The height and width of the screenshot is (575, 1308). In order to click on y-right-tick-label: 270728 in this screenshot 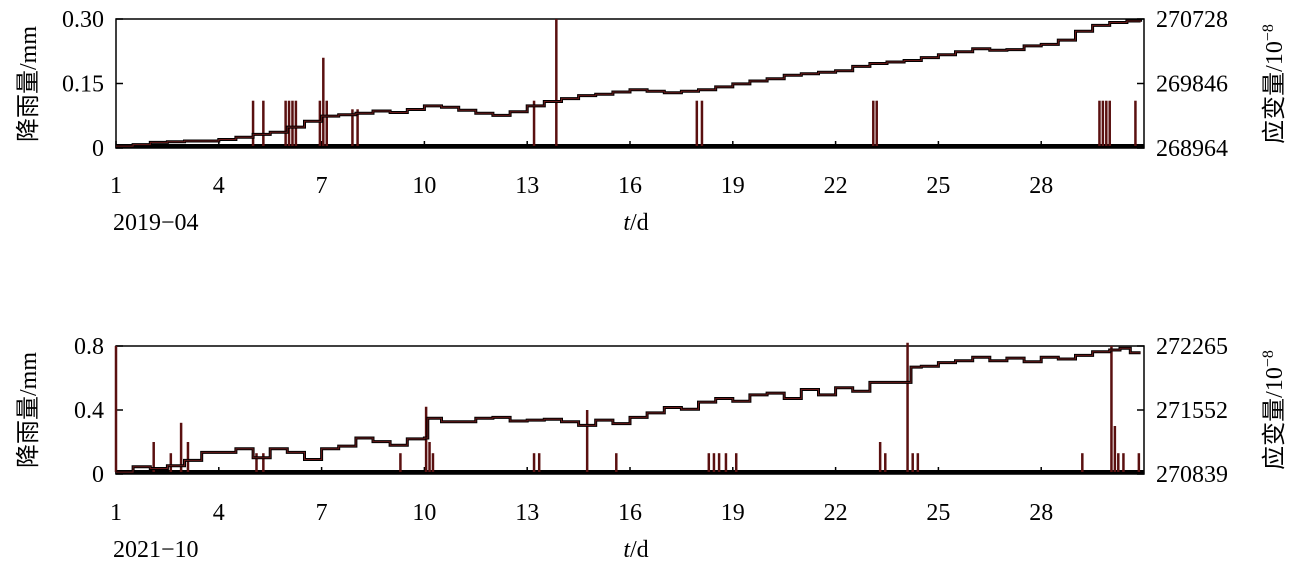, I will do `click(1192, 20)`.